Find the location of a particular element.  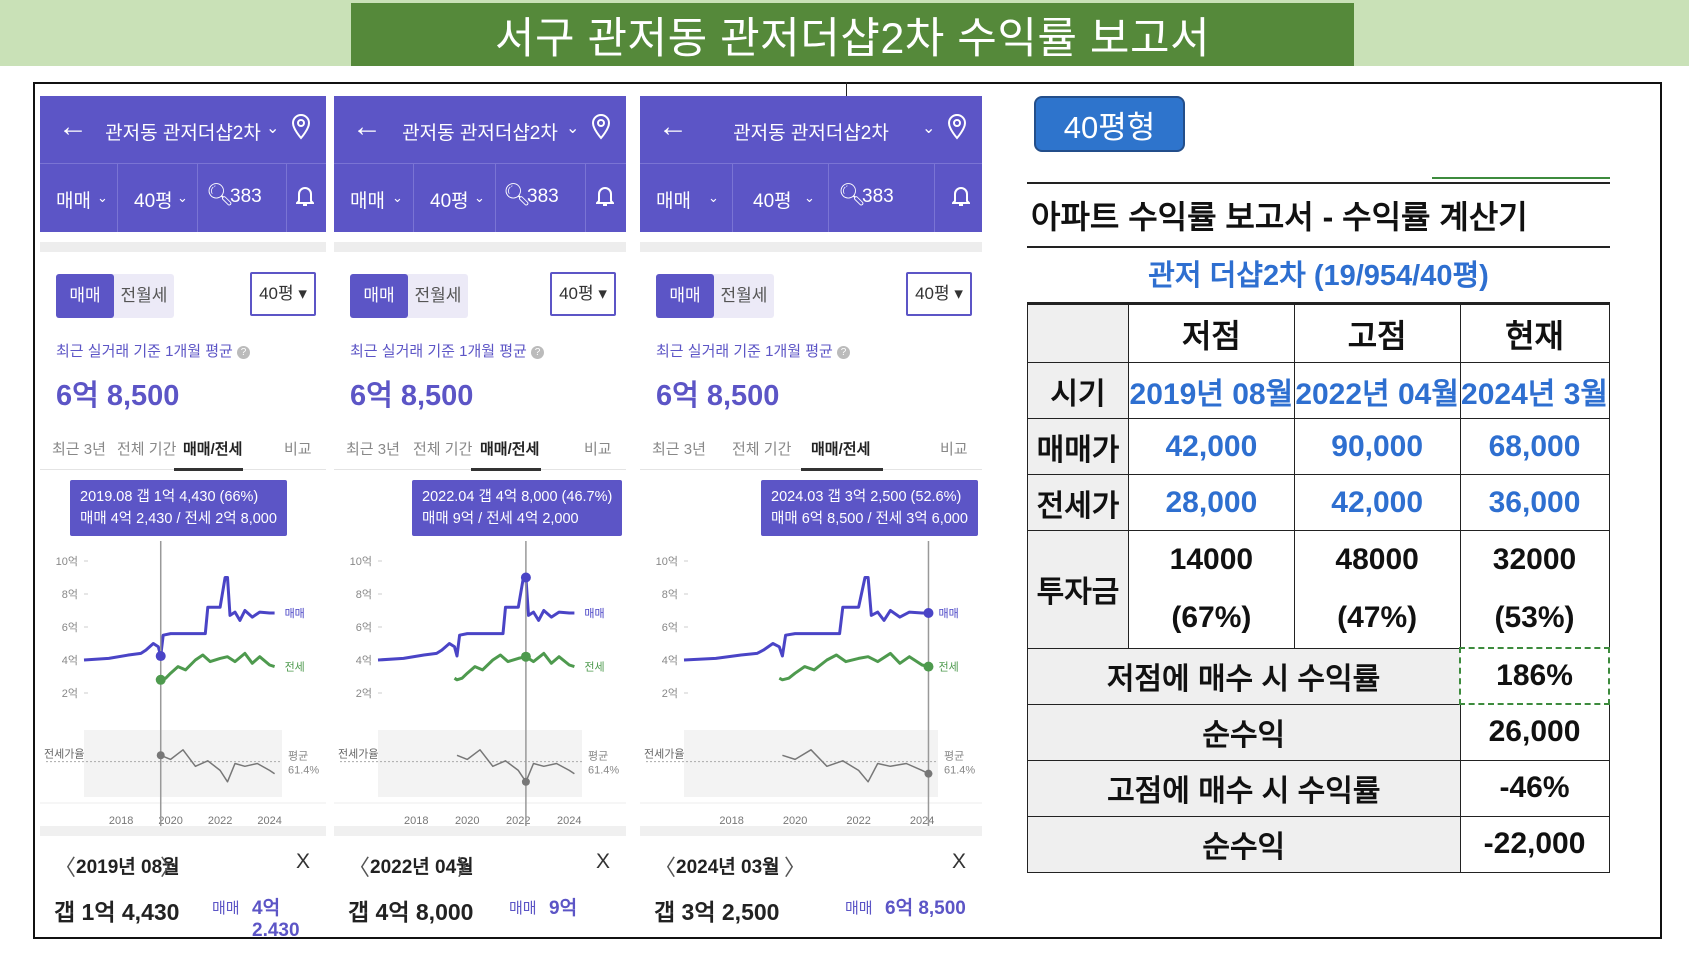

ratio-band is located at coordinates (480, 763).